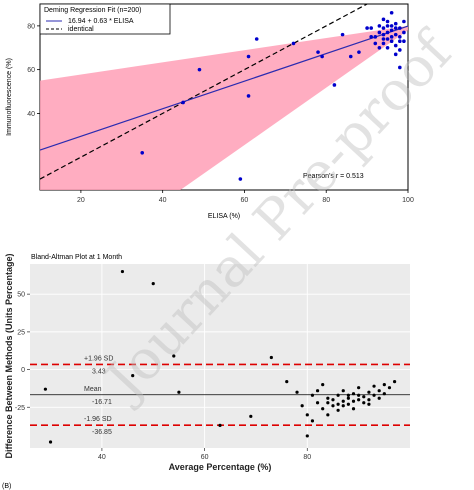 The width and height of the screenshot is (474, 490). I want to click on pearson-annotation: Pearson's r = 0.513, so click(333, 176).